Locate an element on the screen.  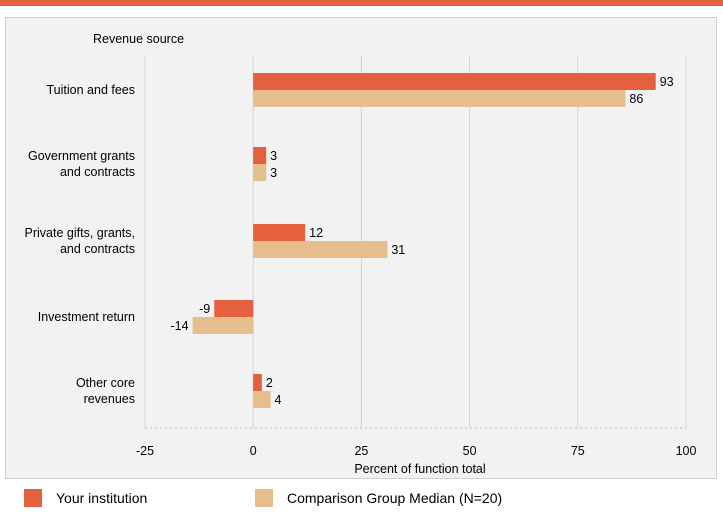
chart-title: Revenue source is located at coordinates (138, 39).